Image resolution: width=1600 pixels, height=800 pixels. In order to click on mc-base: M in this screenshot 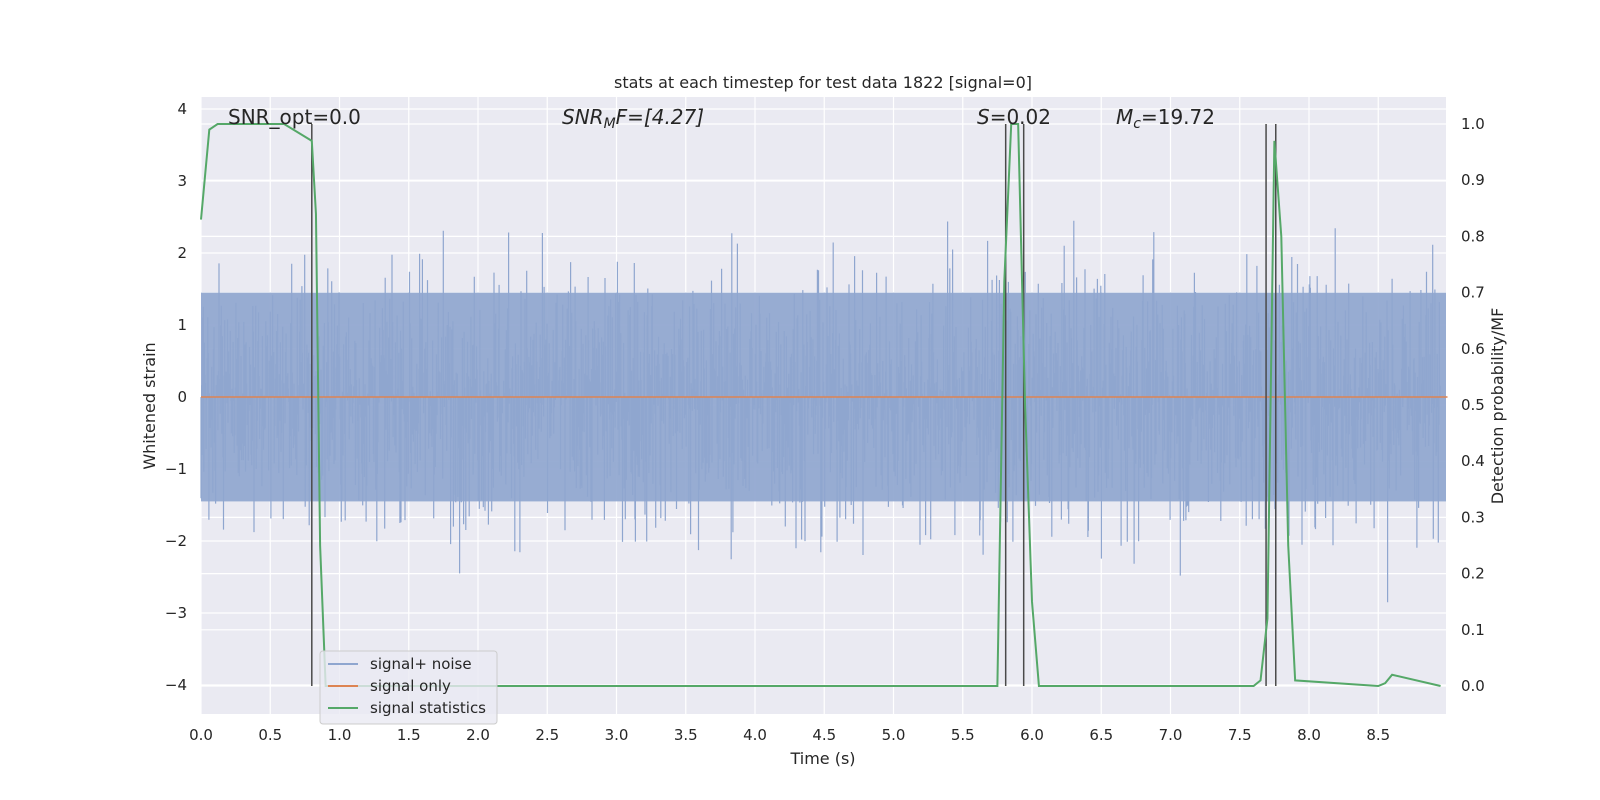, I will do `click(1124, 117)`.